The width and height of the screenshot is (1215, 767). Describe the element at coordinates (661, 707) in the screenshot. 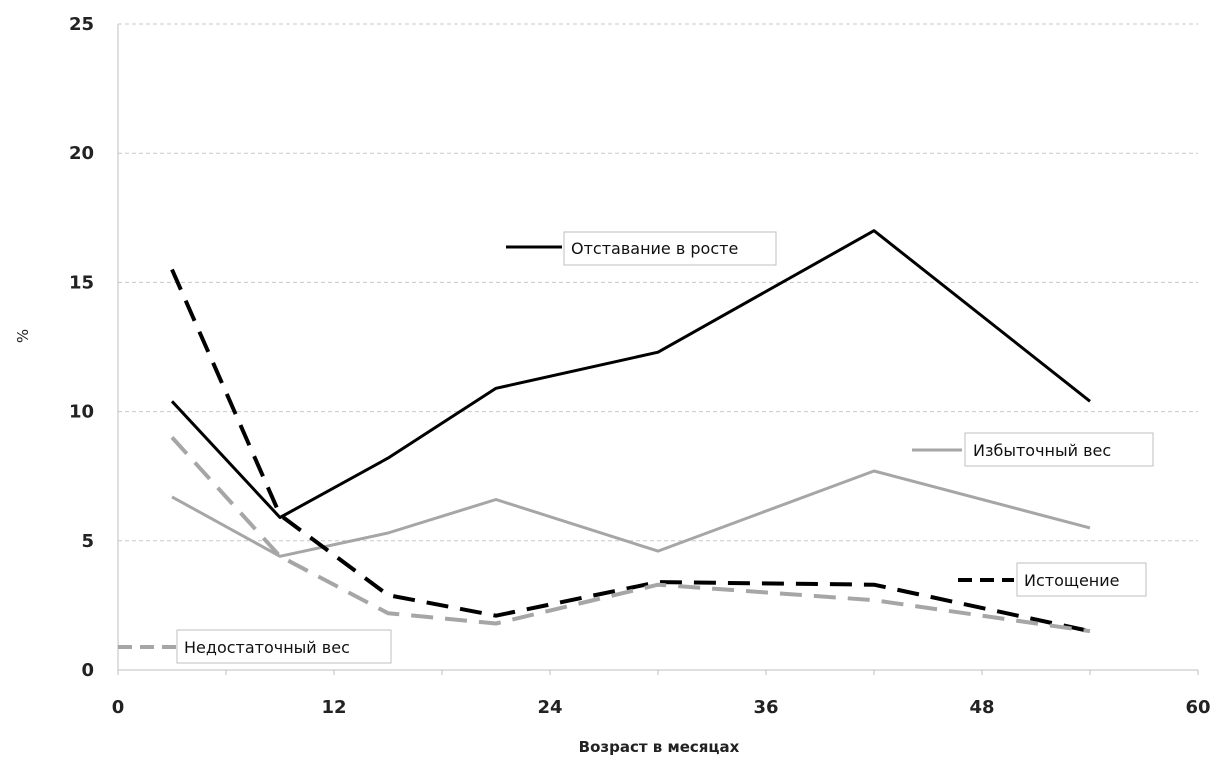

I see `x-axis-ticks: 0 12 24 36 48 60` at that location.